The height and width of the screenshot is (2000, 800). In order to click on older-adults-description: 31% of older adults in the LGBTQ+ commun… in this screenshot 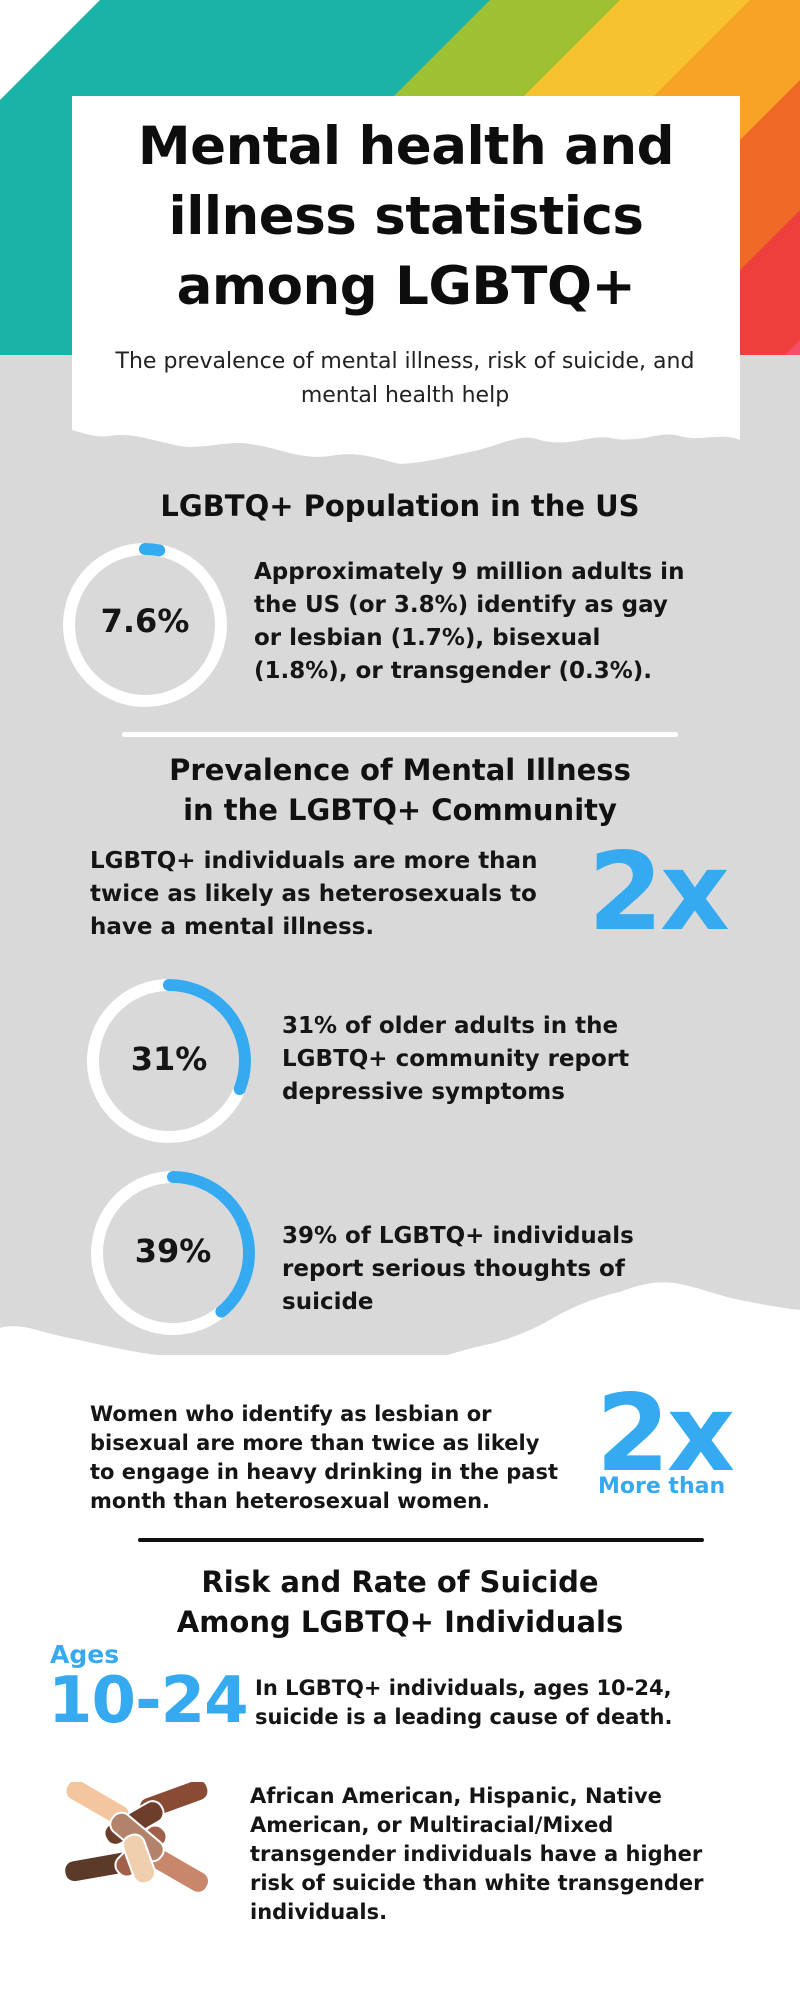, I will do `click(456, 1059)`.